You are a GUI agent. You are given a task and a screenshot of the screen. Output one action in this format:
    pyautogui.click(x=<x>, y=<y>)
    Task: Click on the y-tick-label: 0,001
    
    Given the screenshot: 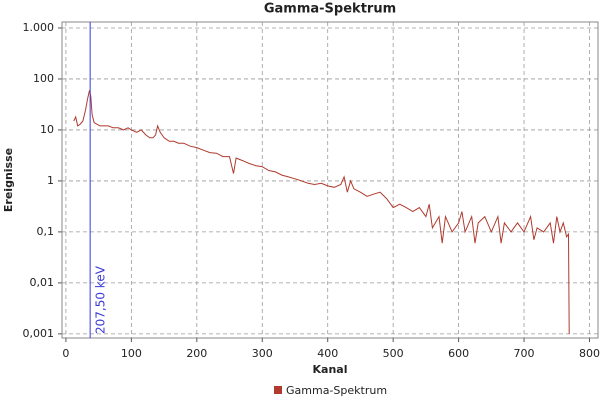 What is the action you would take?
    pyautogui.click(x=39, y=333)
    